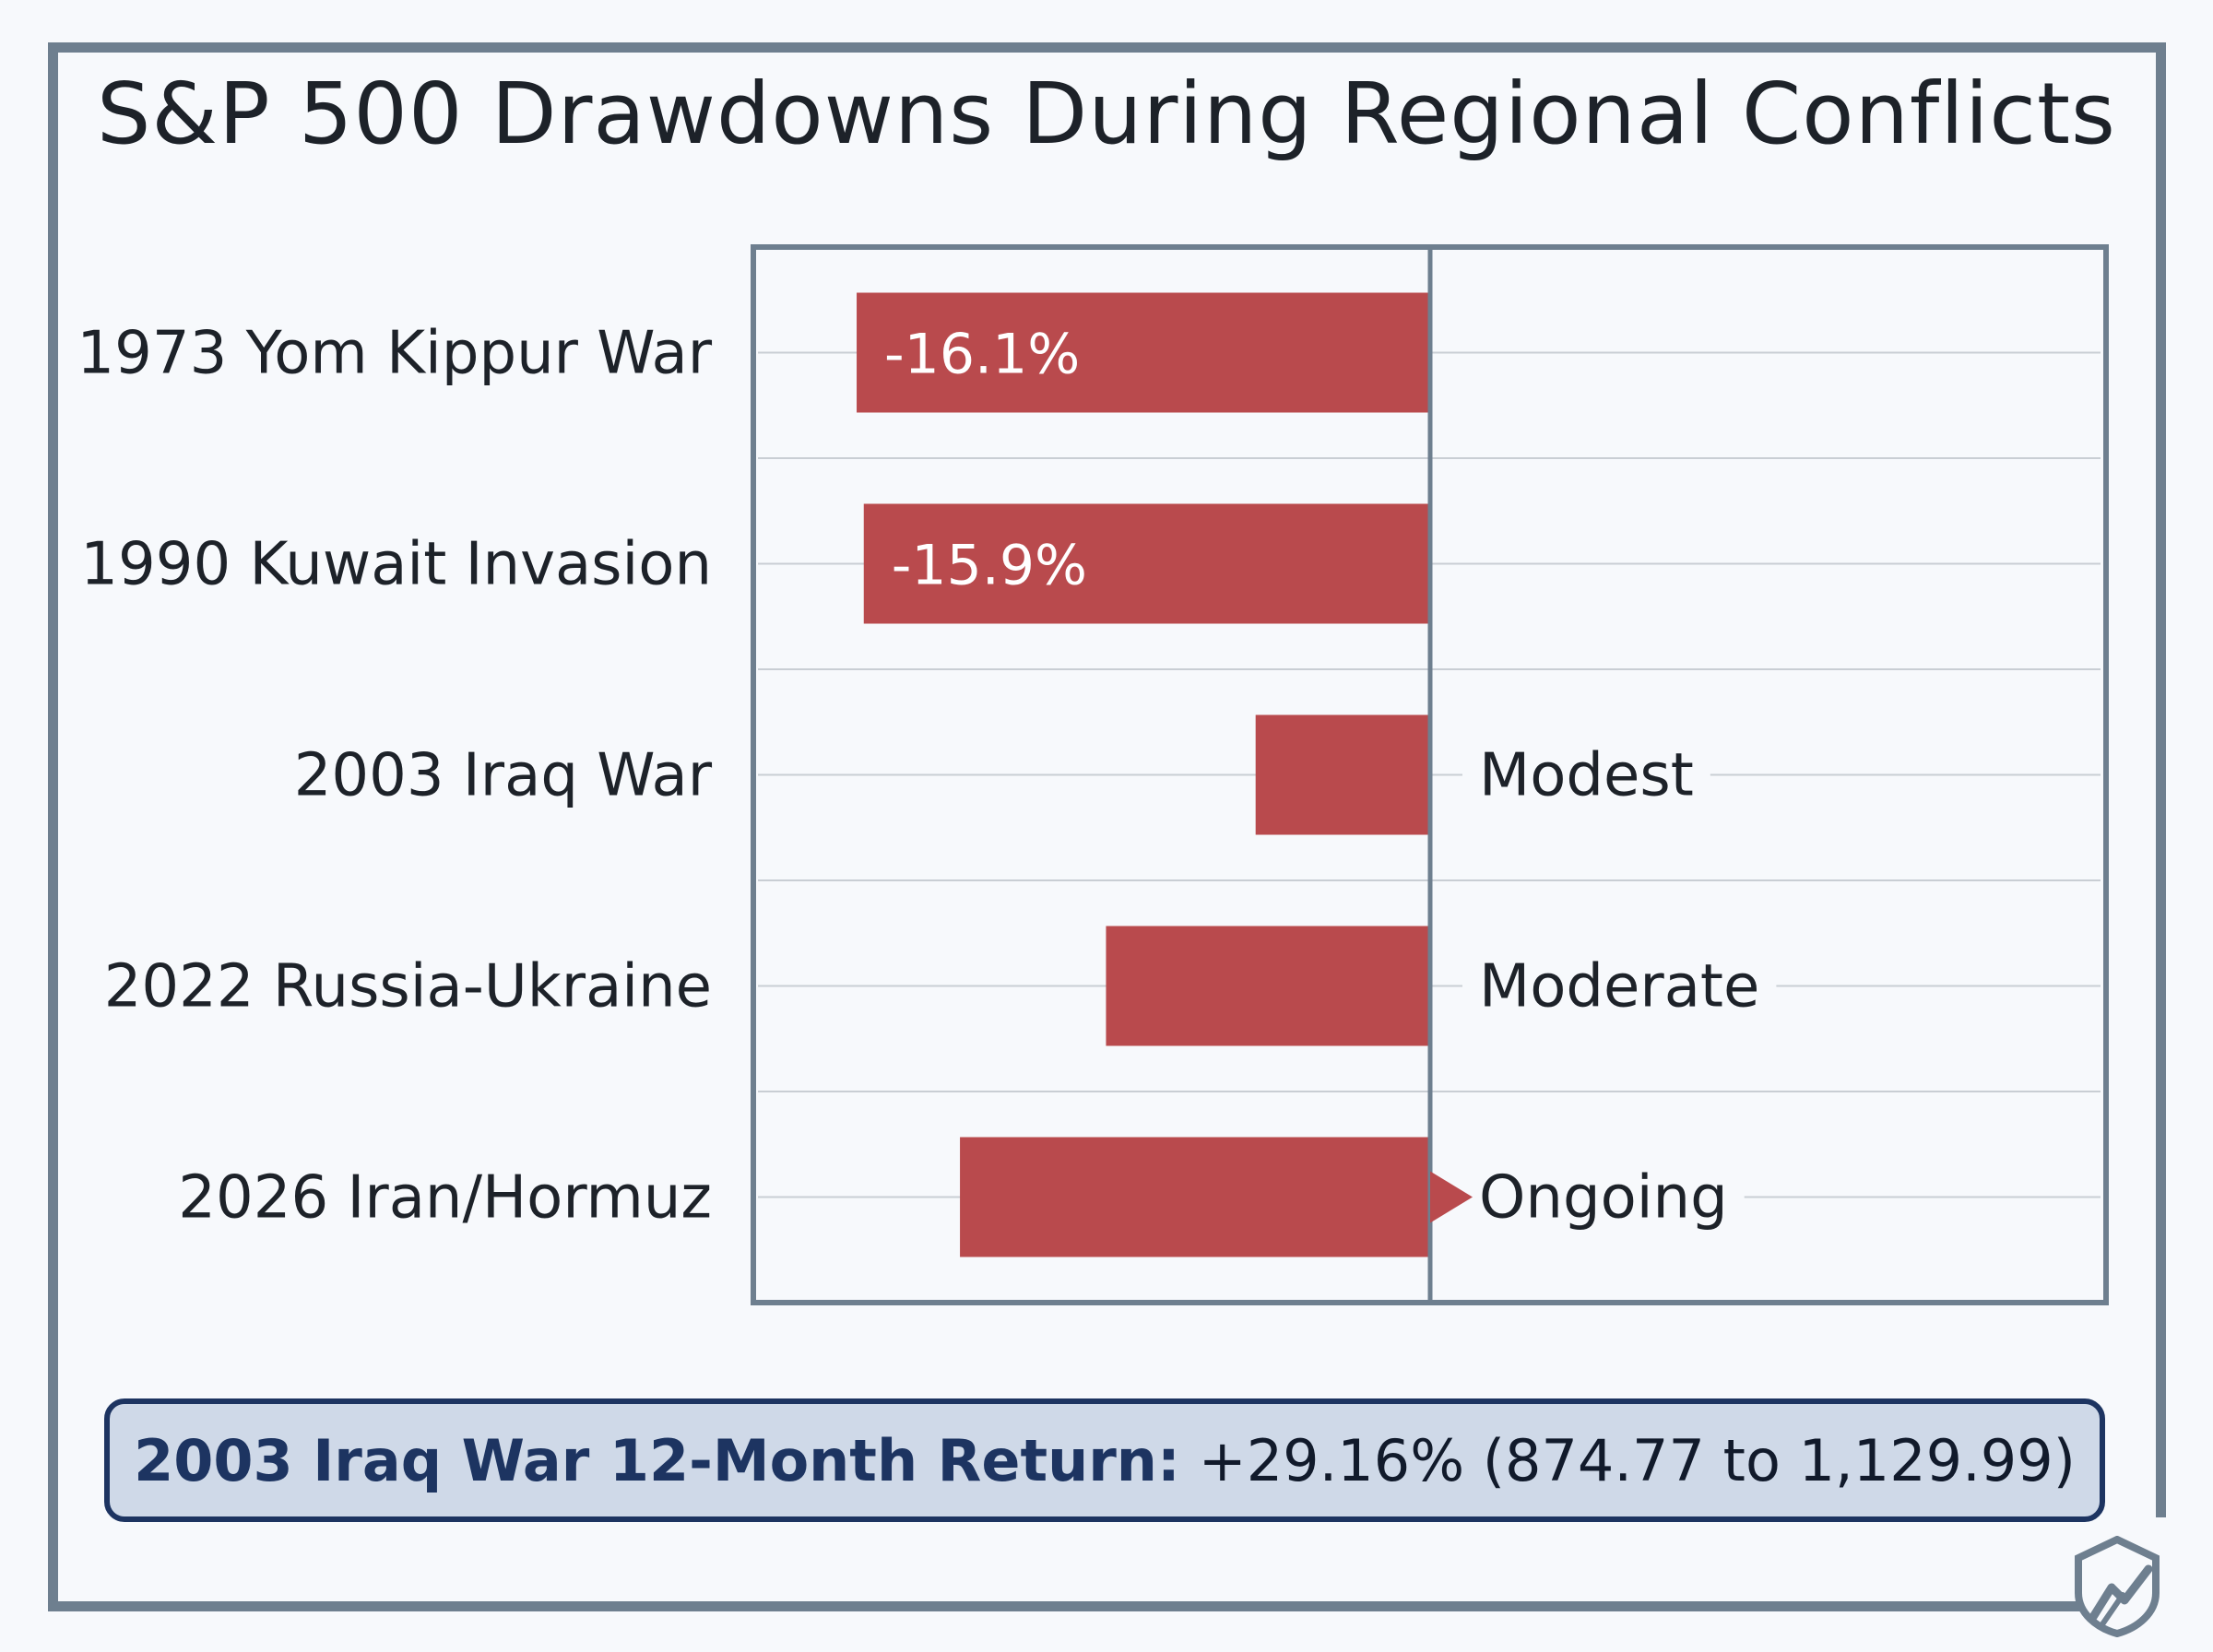 The height and width of the screenshot is (1652, 2213). I want to click on callout-value: +29.16% (874.77 to 1,129.99), so click(1637, 1460).